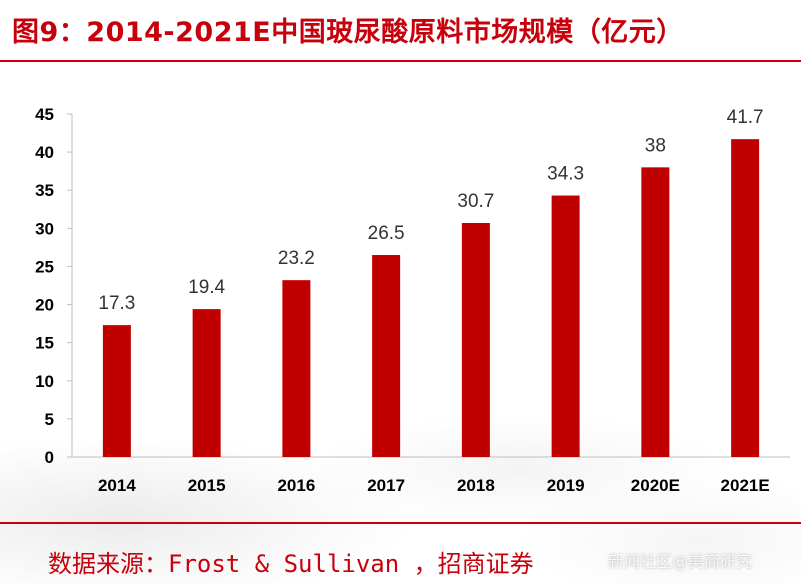  I want to click on data-label-2017: 26.5, so click(386, 233).